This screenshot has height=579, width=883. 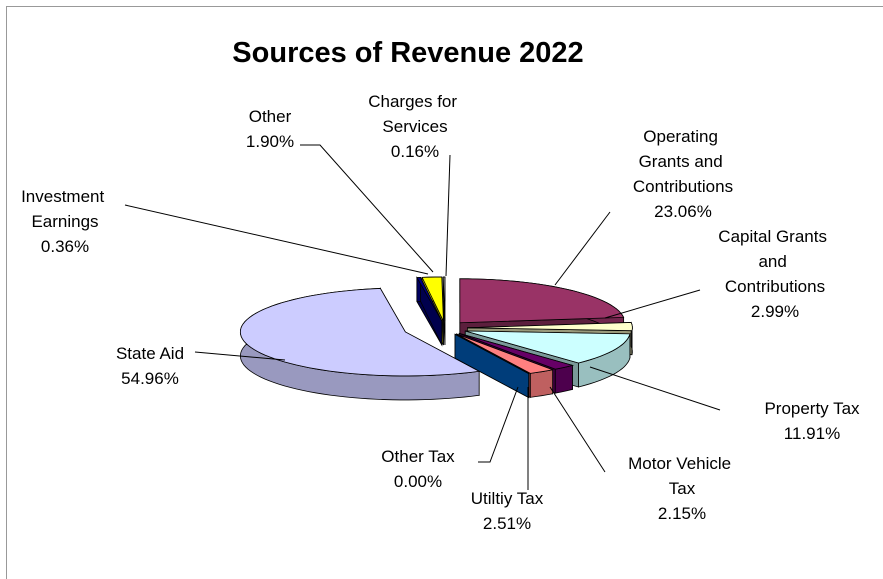 What do you see at coordinates (682, 476) in the screenshot?
I see `category-label: Motor Vehicle Tax` at bounding box center [682, 476].